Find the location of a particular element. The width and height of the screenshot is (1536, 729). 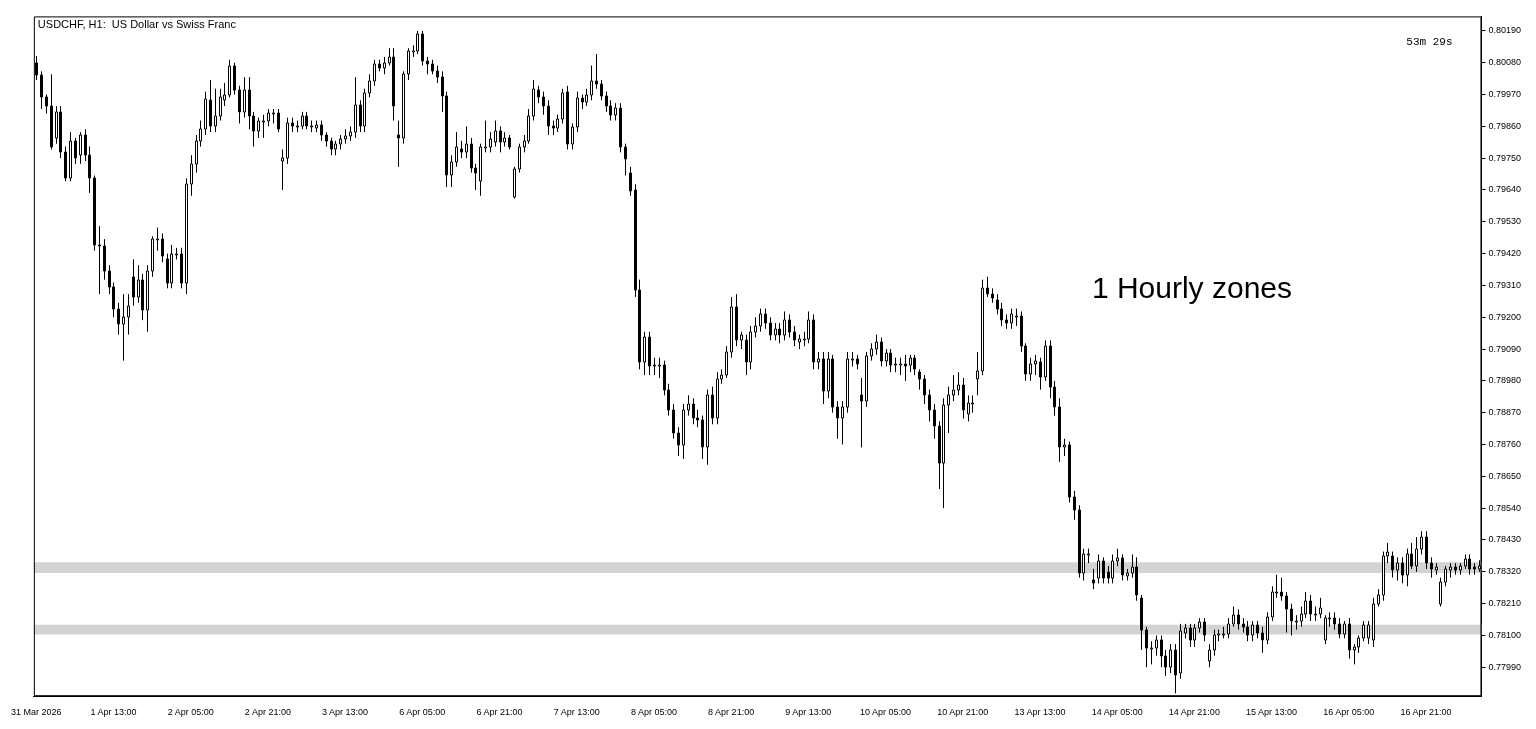

y-tick-label: 0.79090 is located at coordinates (1505, 348).